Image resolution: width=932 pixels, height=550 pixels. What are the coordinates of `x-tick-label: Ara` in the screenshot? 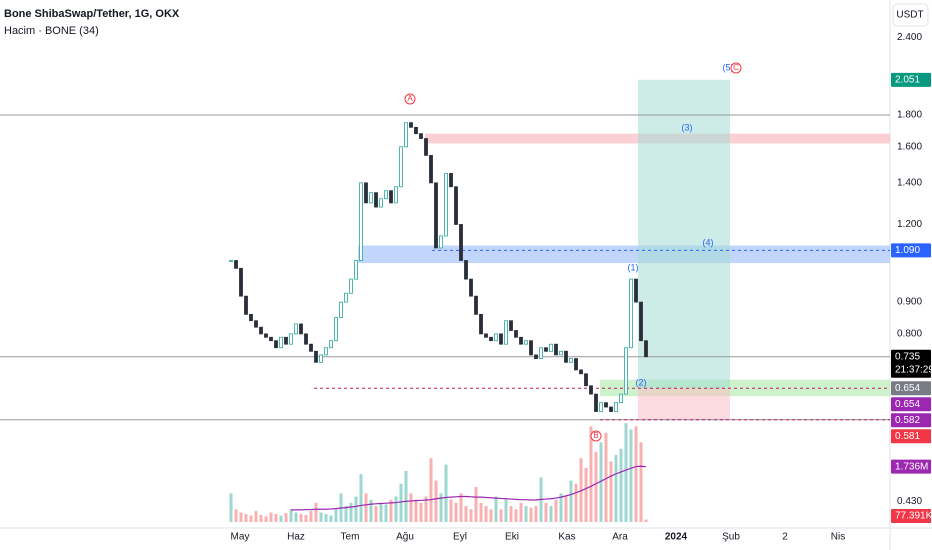 It's located at (620, 537).